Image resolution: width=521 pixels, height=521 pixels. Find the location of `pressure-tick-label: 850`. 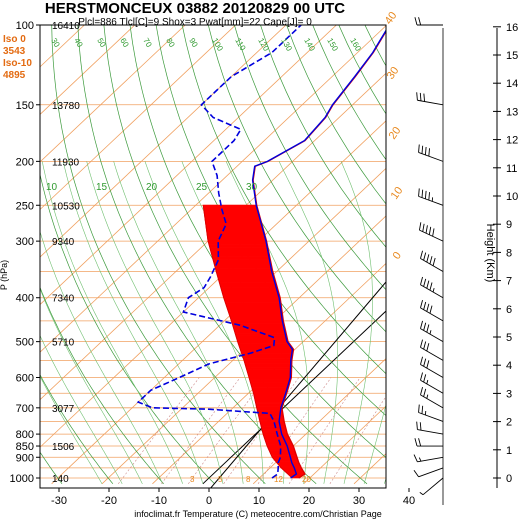

pressure-tick-label: 850 is located at coordinates (25, 447).